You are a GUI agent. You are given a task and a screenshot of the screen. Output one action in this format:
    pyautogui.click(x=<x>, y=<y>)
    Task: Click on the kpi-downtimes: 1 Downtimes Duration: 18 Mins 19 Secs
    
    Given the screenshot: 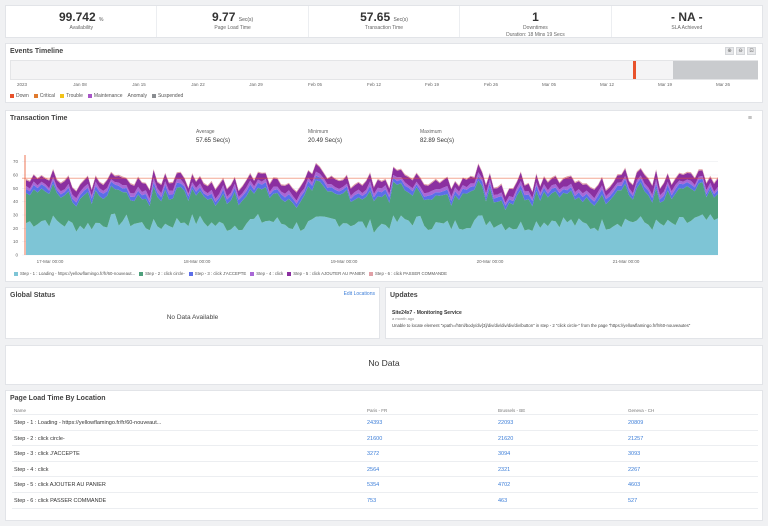 What is the action you would take?
    pyautogui.click(x=536, y=22)
    